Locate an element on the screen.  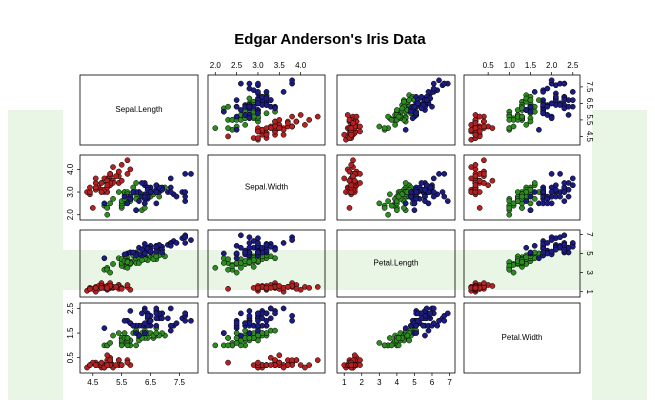
x-tick-label: 1.0 is located at coordinates (510, 65).